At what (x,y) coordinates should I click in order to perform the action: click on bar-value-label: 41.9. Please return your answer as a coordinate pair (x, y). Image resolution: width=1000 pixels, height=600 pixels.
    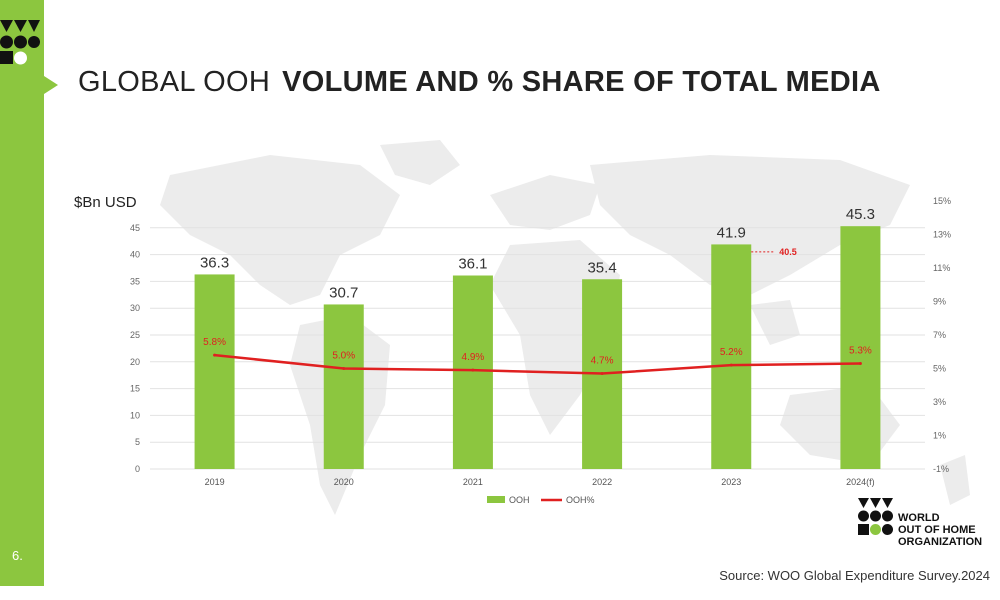
    Looking at the image, I should click on (731, 232).